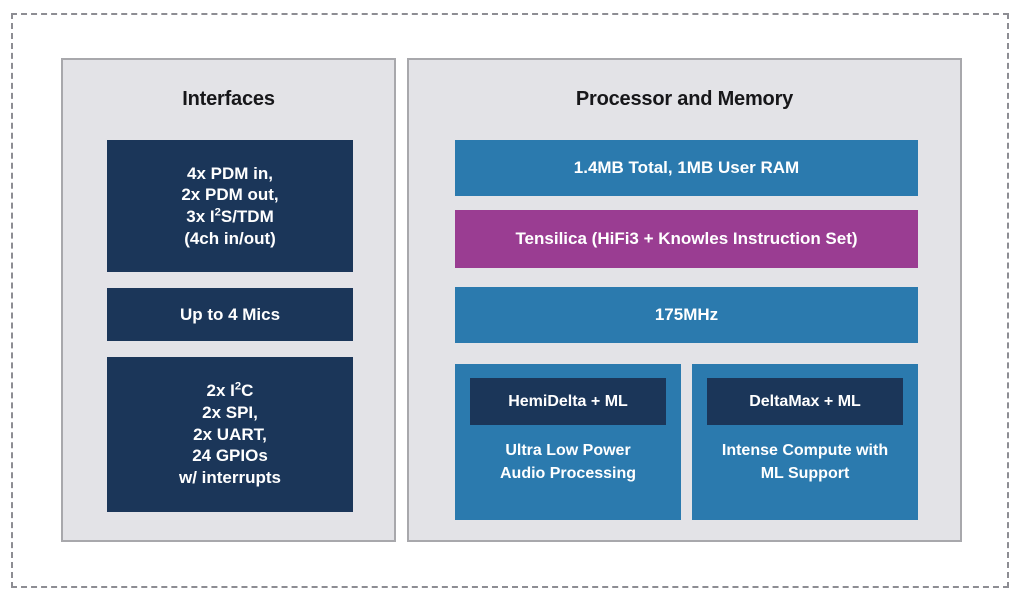 The image size is (1024, 603). What do you see at coordinates (805, 462) in the screenshot?
I see `subcard-deltamax-body: Intense Compute with ML Support` at bounding box center [805, 462].